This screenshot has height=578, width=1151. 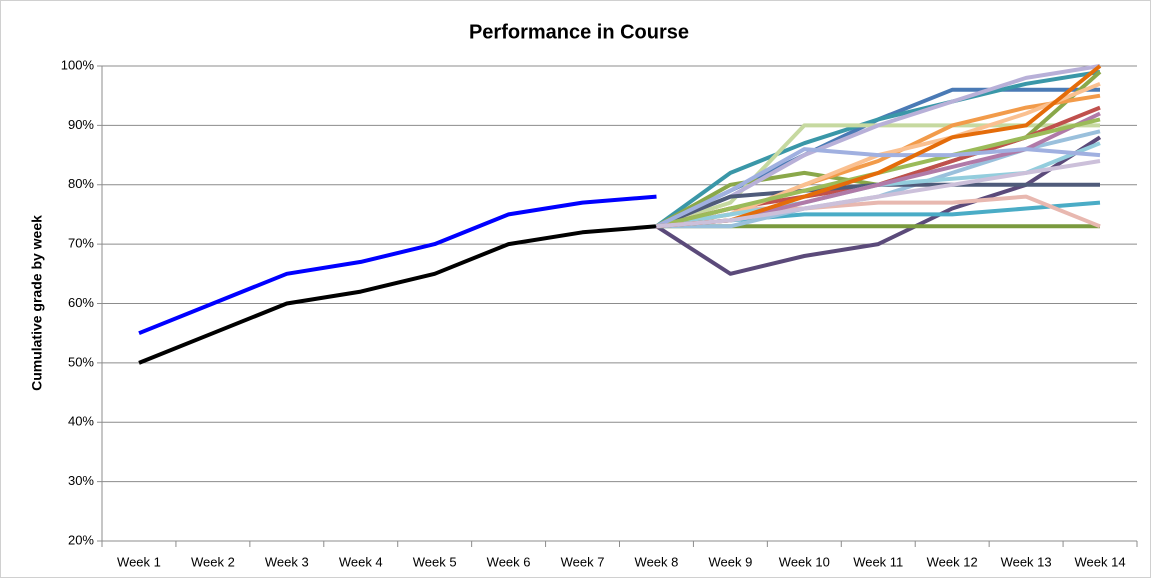 I want to click on y-tick-label: 60%, so click(x=81, y=302).